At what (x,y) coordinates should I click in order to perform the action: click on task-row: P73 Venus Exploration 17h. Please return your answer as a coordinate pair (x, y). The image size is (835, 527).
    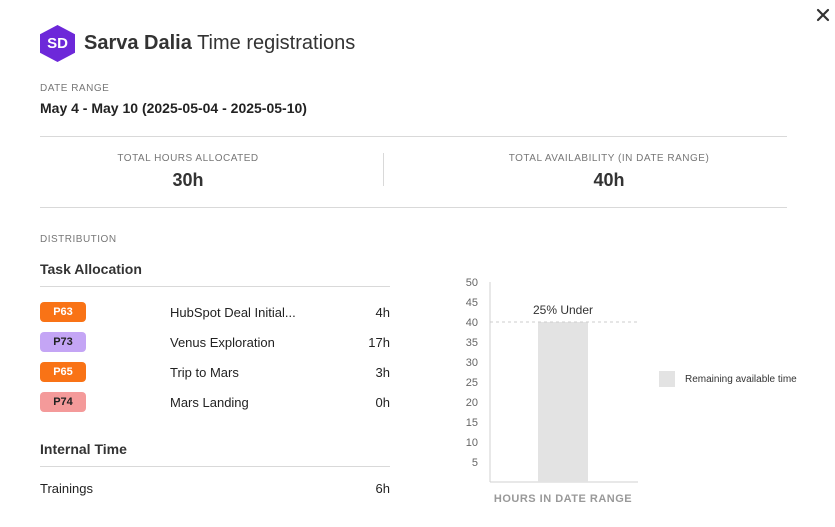
    Looking at the image, I should click on (215, 342).